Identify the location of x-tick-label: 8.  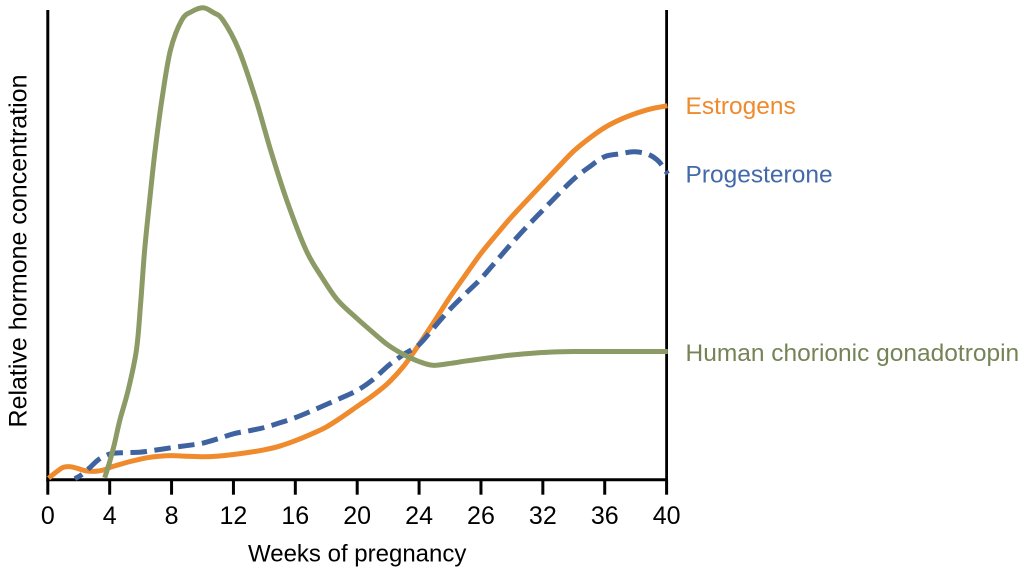
(172, 516).